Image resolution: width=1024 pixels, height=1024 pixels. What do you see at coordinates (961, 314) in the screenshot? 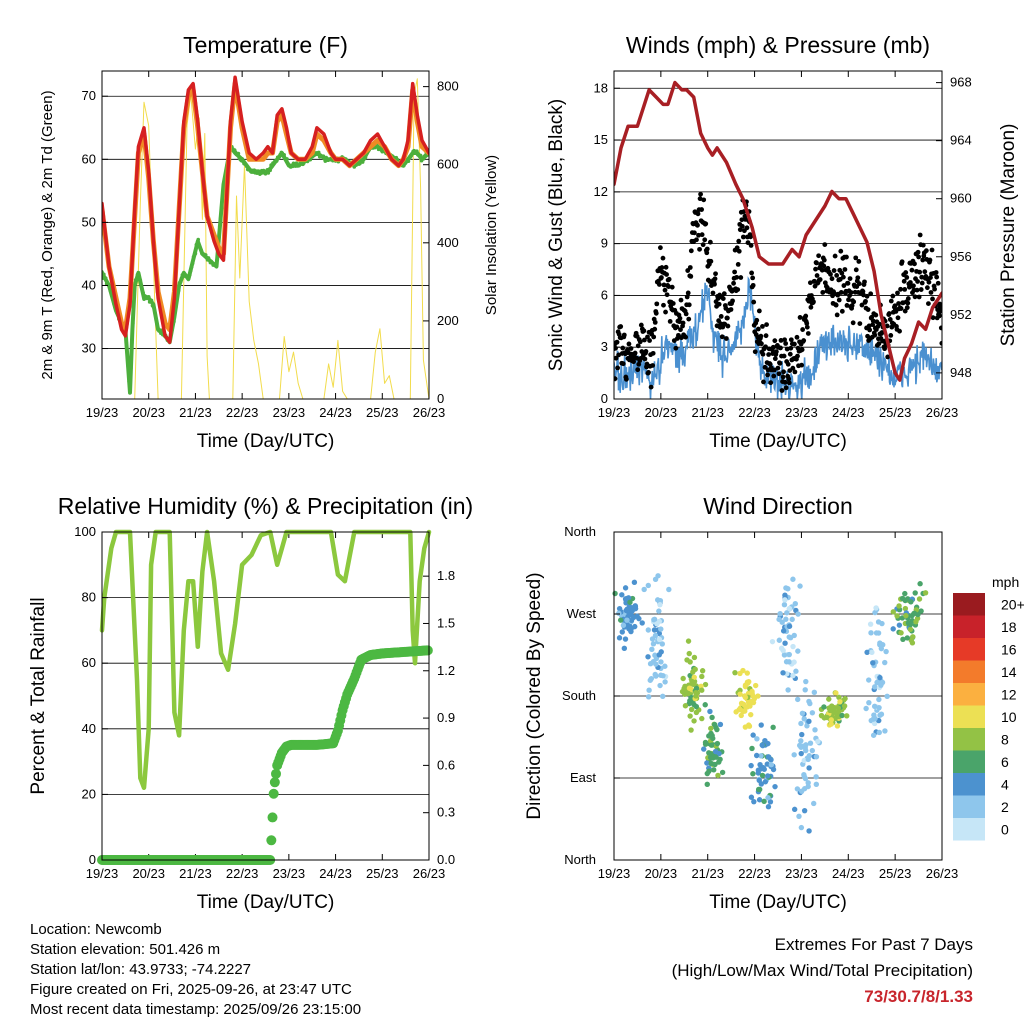
I see `y2-tick-label: 952` at bounding box center [961, 314].